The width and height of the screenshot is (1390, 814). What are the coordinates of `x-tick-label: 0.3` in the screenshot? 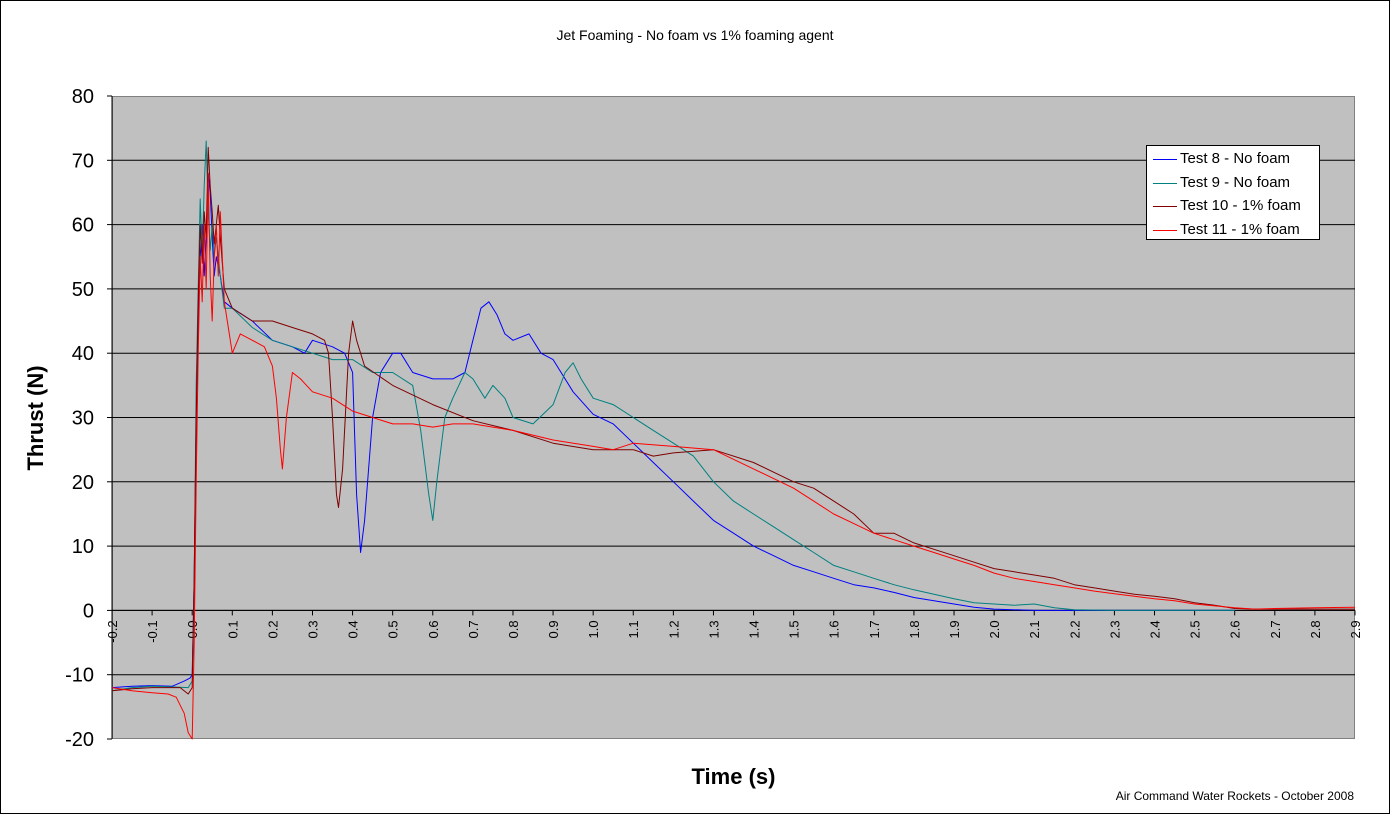 It's located at (312, 629).